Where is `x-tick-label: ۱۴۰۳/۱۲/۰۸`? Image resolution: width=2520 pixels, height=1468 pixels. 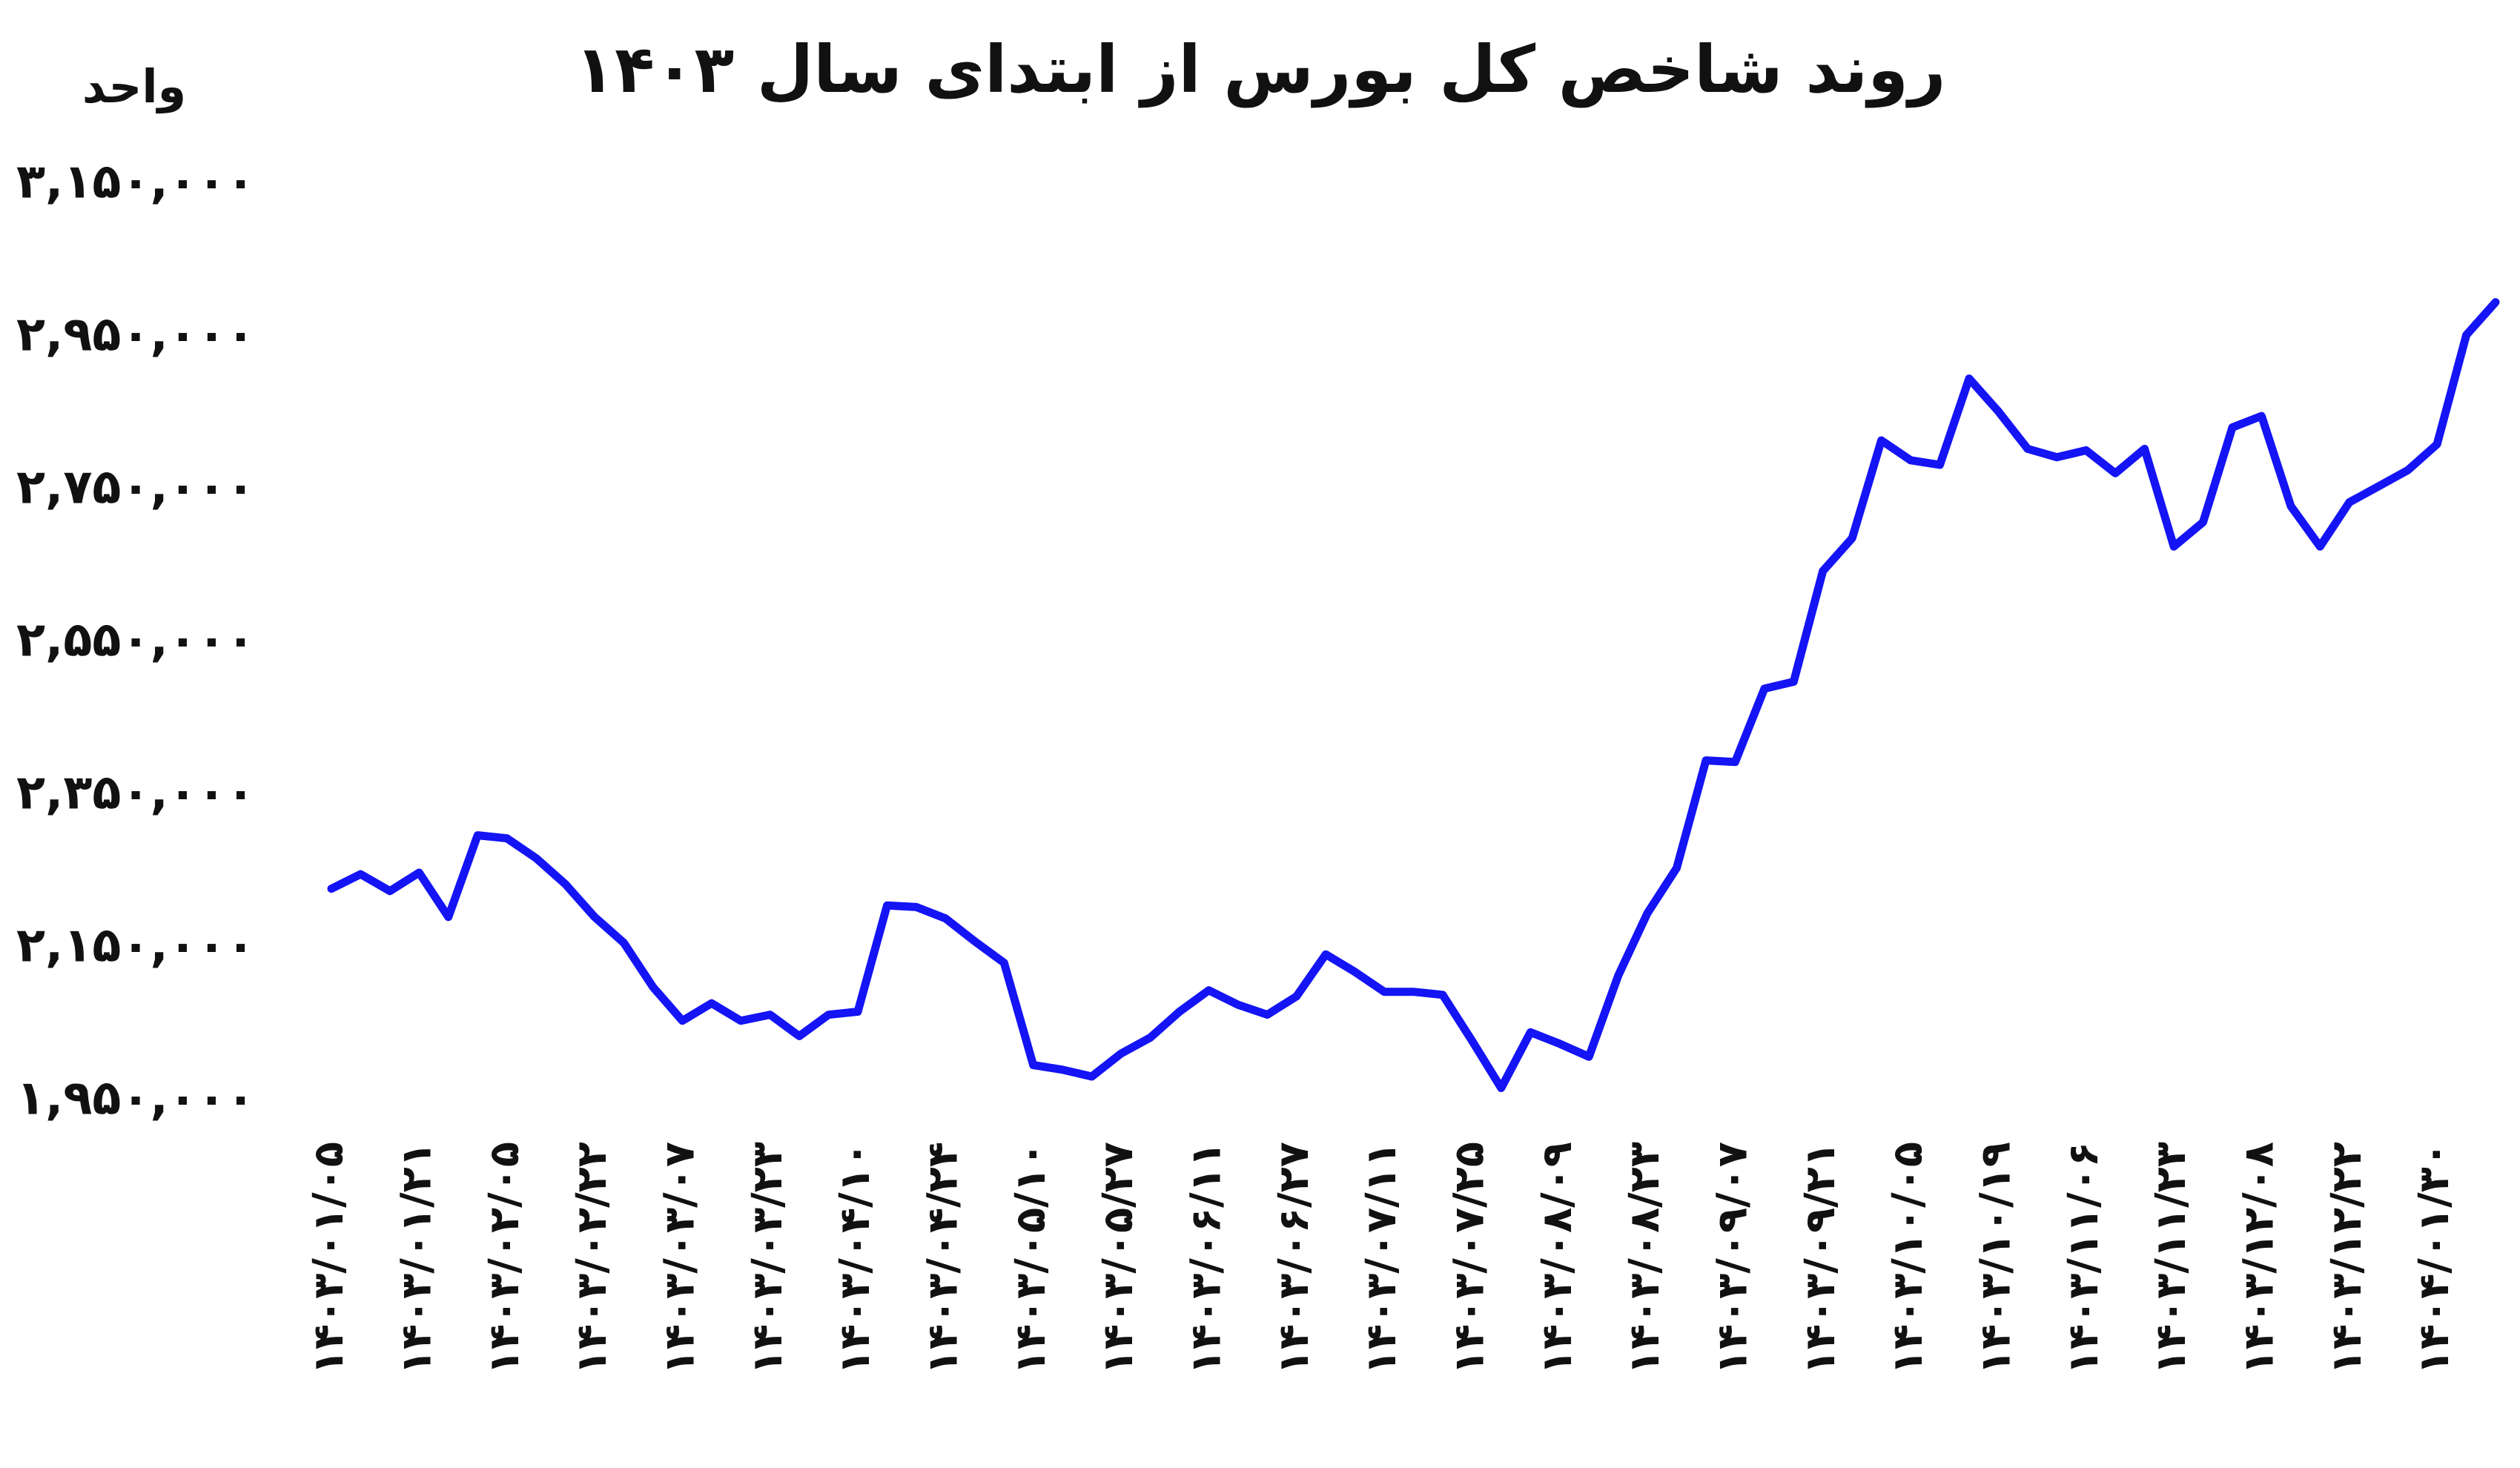
x-tick-label: ۱۴۰۳/۱۲/۰۸ is located at coordinates (2259, 1258).